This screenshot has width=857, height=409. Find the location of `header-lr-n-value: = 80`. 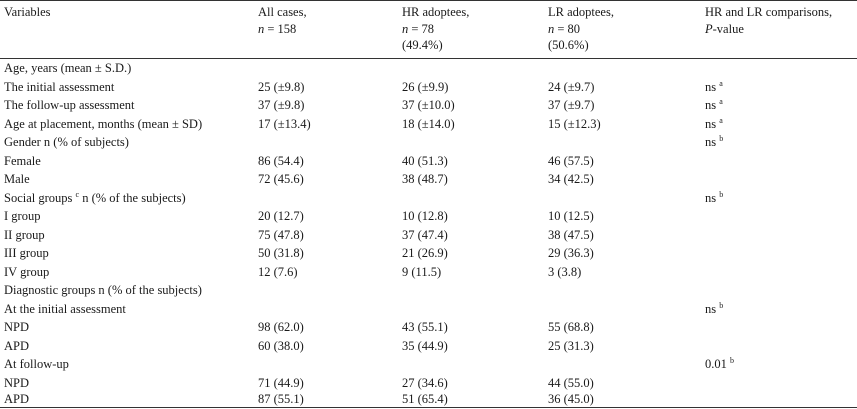

header-lr-n-value: = 80 is located at coordinates (567, 28).